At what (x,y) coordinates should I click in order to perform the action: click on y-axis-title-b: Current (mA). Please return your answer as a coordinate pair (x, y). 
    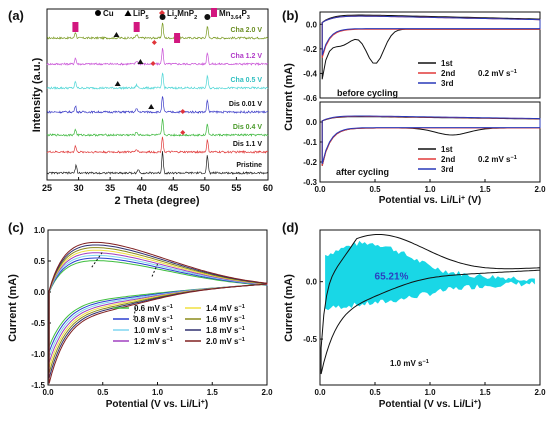
    Looking at the image, I should click on (289, 97).